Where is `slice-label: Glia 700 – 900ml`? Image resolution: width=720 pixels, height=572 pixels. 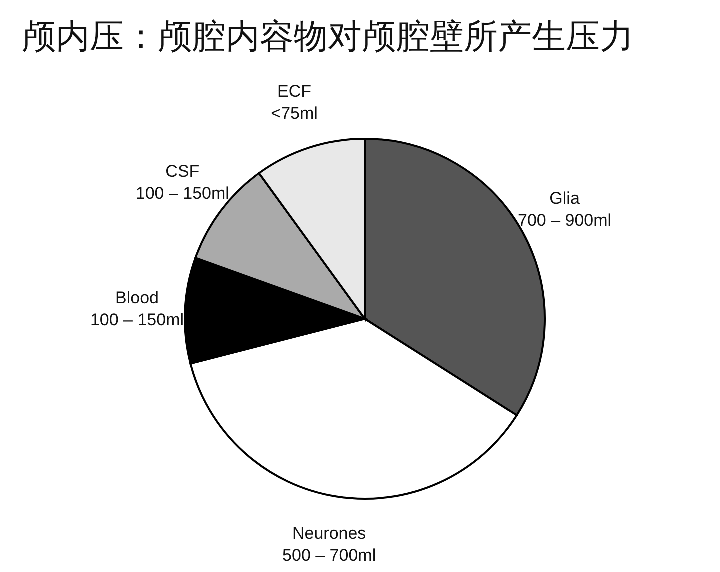
slice-label: Glia 700 – 900ml is located at coordinates (565, 209).